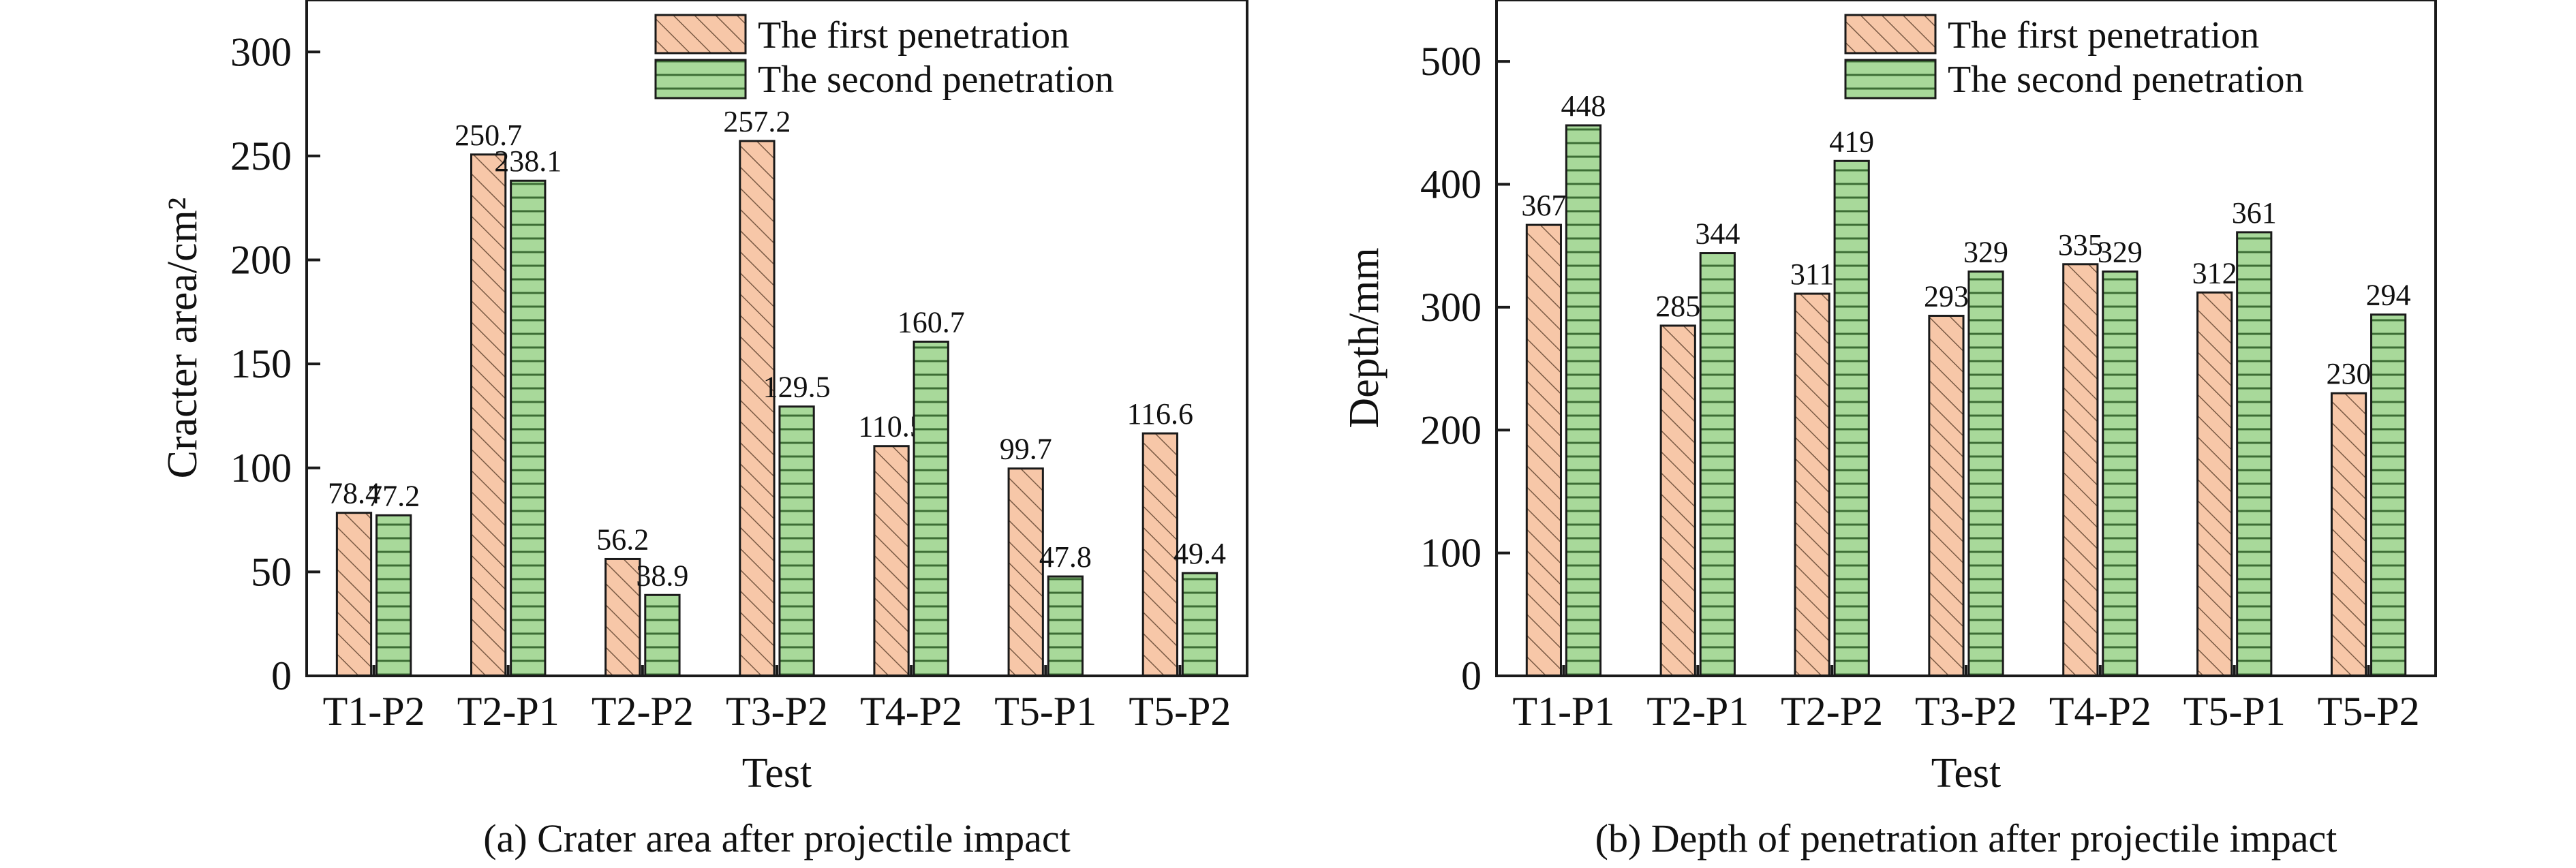  What do you see at coordinates (1966, 711) in the screenshot?
I see `chart-b-x-tick-label: T3-P2` at bounding box center [1966, 711].